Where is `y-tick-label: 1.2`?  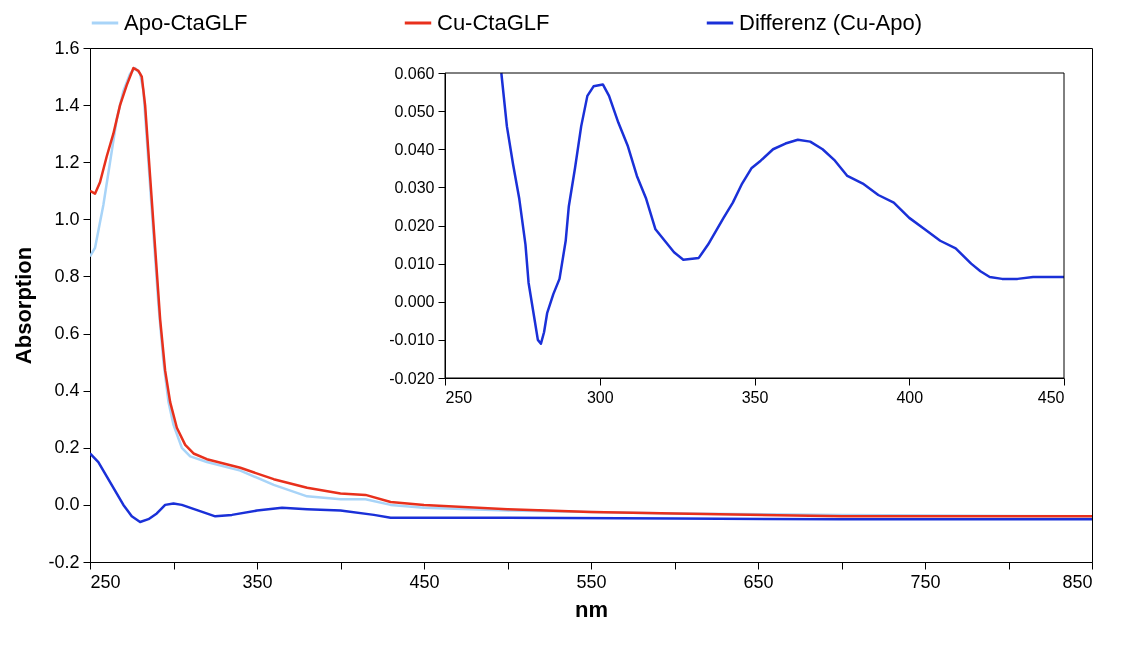 y-tick-label: 1.2 is located at coordinates (67, 161).